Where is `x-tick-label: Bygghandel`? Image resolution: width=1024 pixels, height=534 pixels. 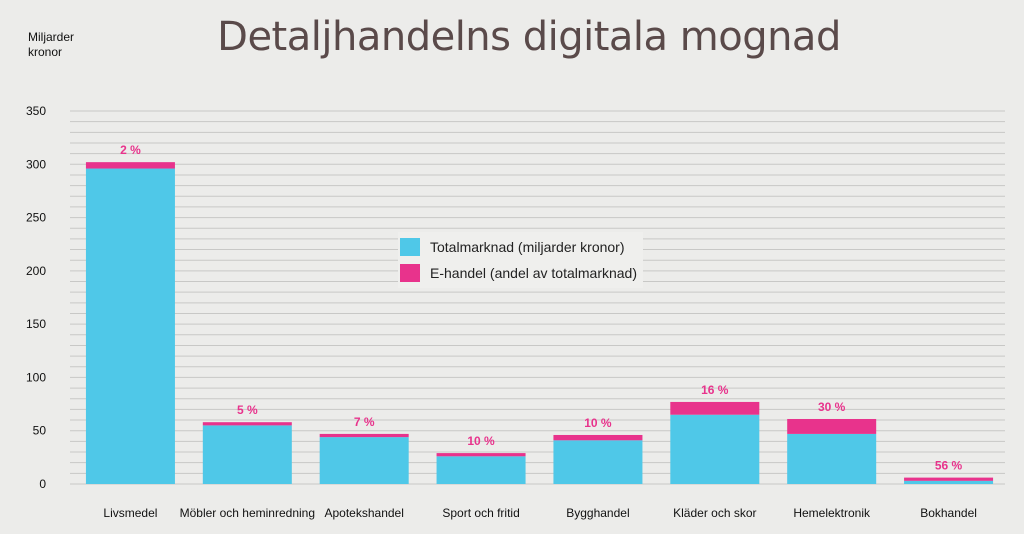 x-tick-label: Bygghandel is located at coordinates (597, 513).